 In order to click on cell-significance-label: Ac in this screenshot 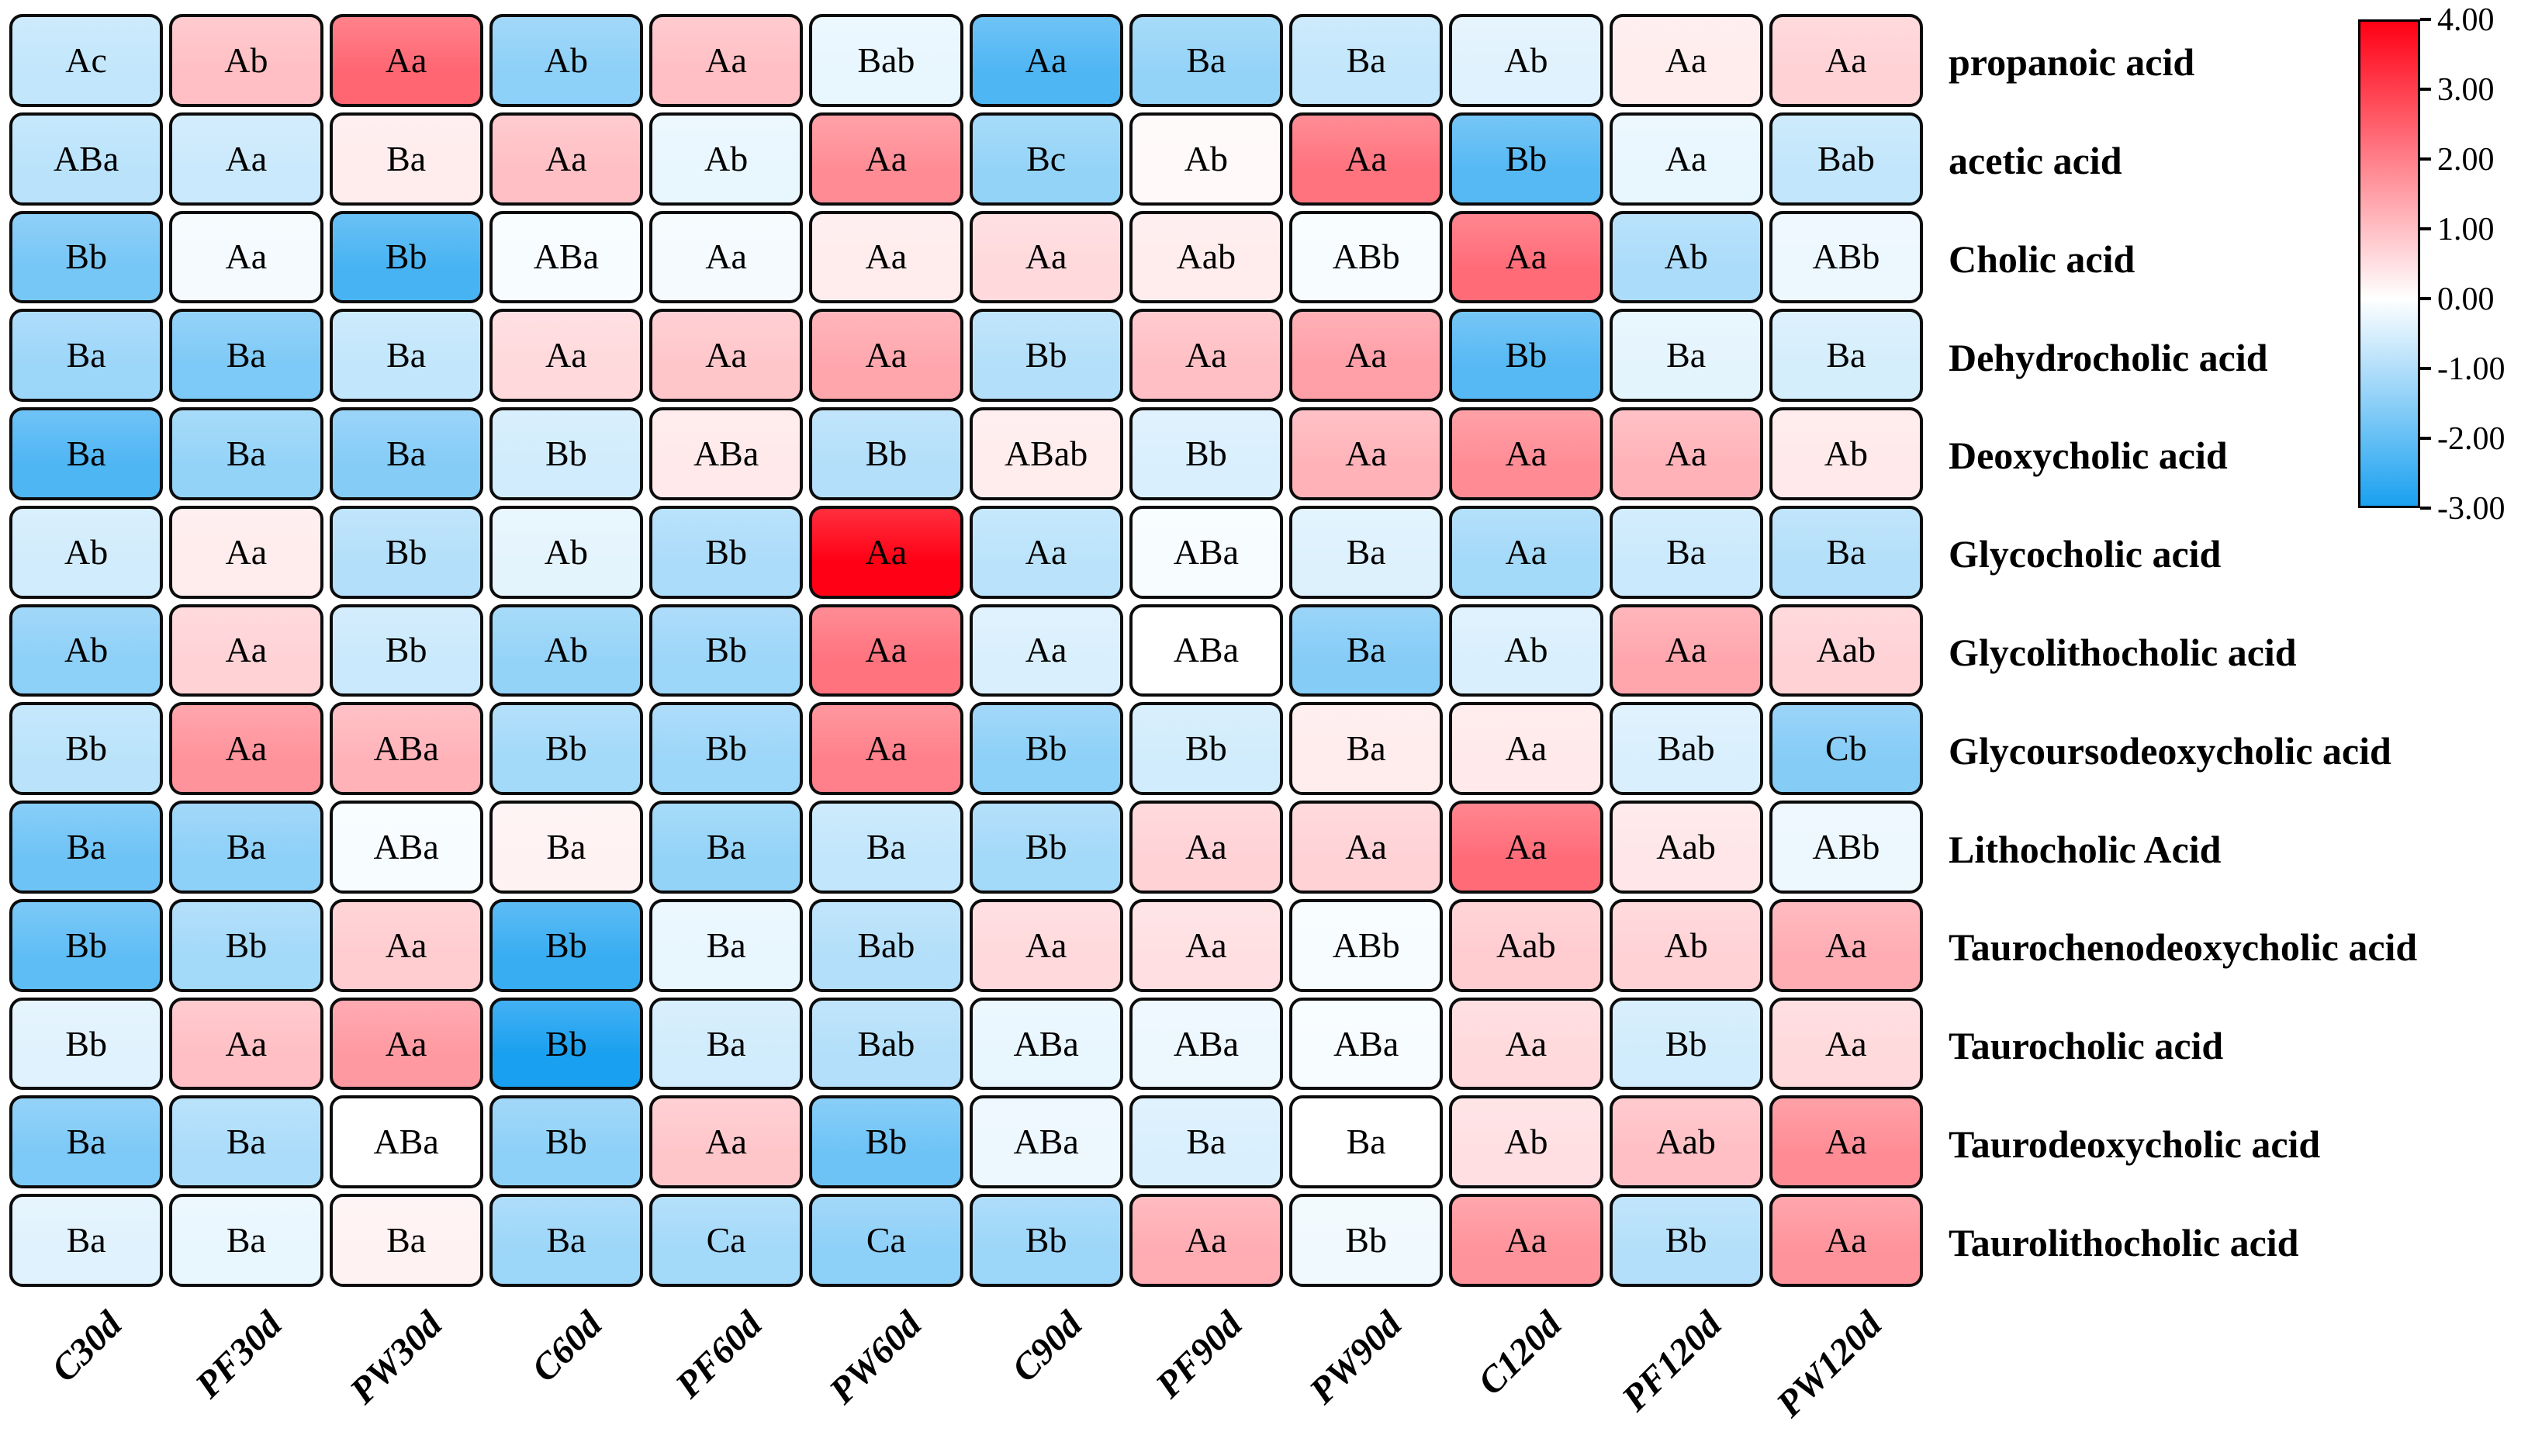, I will do `click(86, 60)`.